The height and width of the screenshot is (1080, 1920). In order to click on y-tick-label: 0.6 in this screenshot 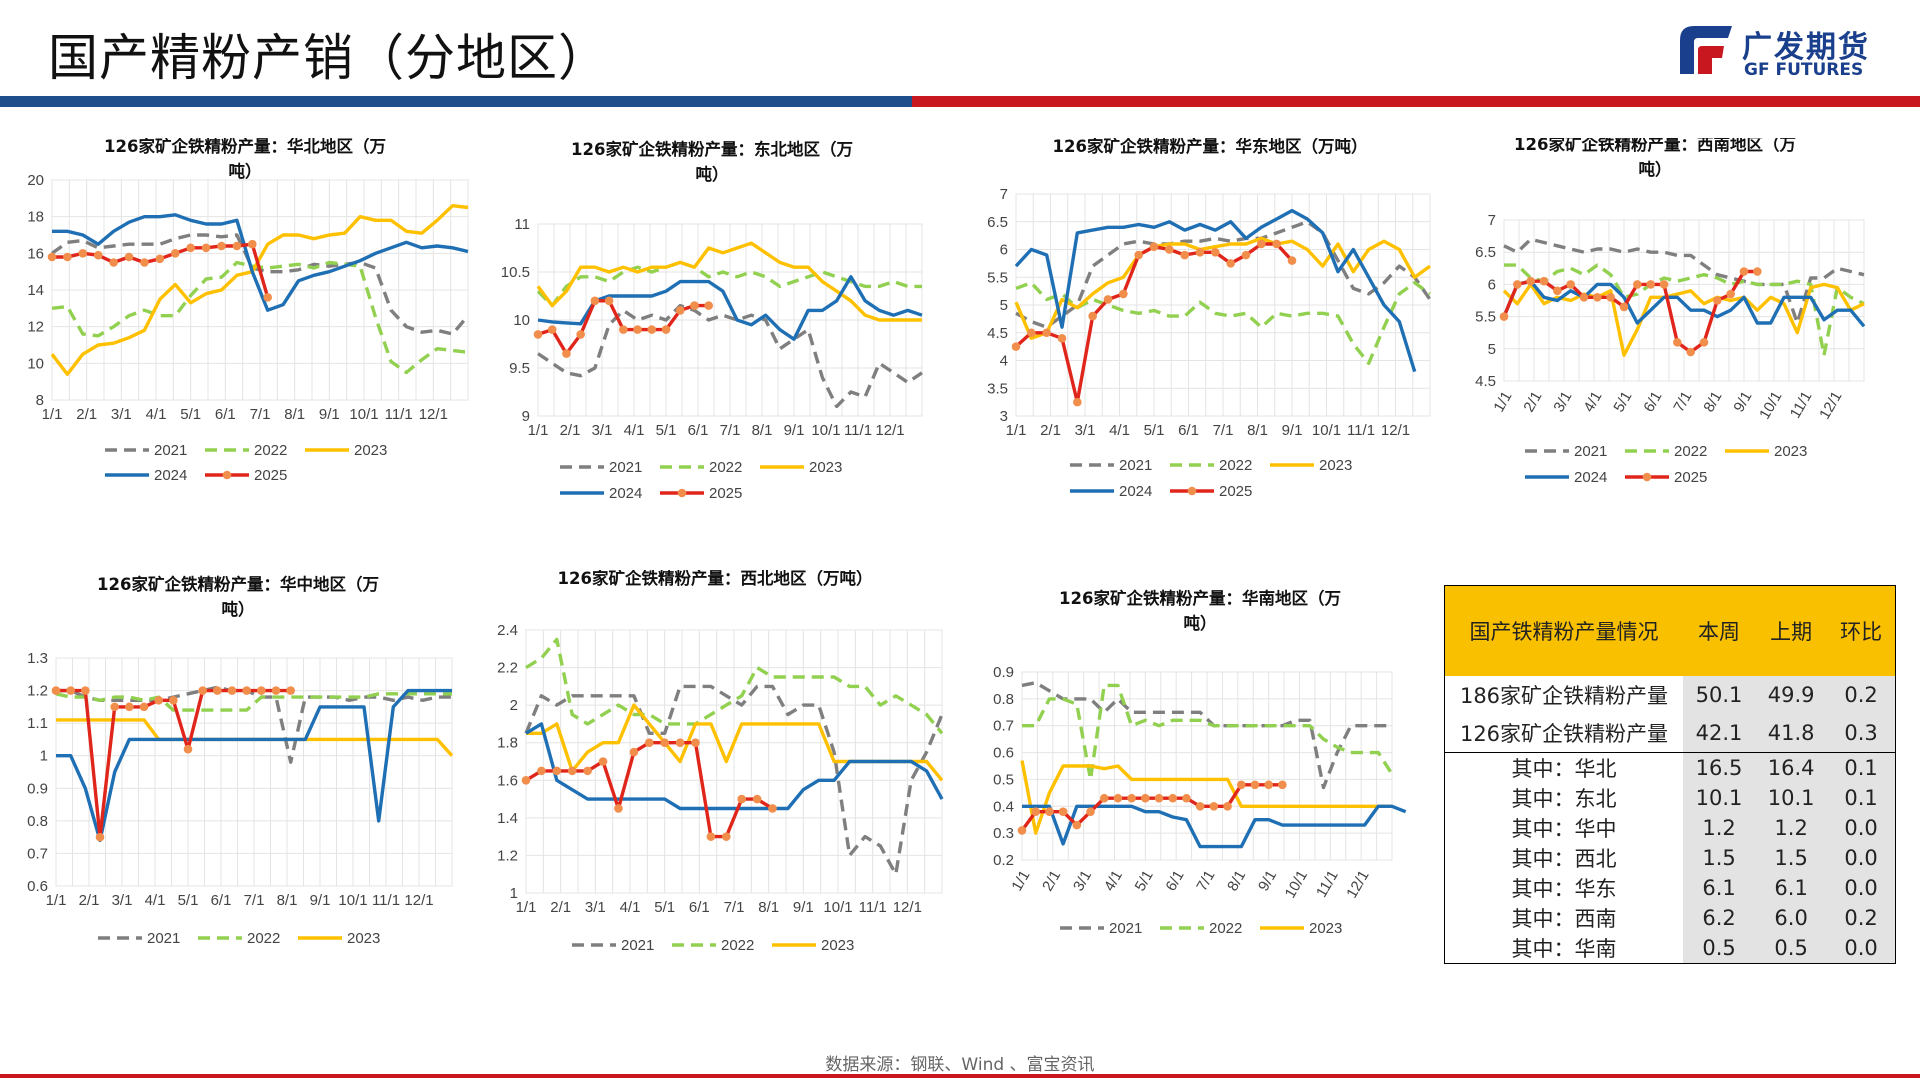, I will do `click(1003, 753)`.